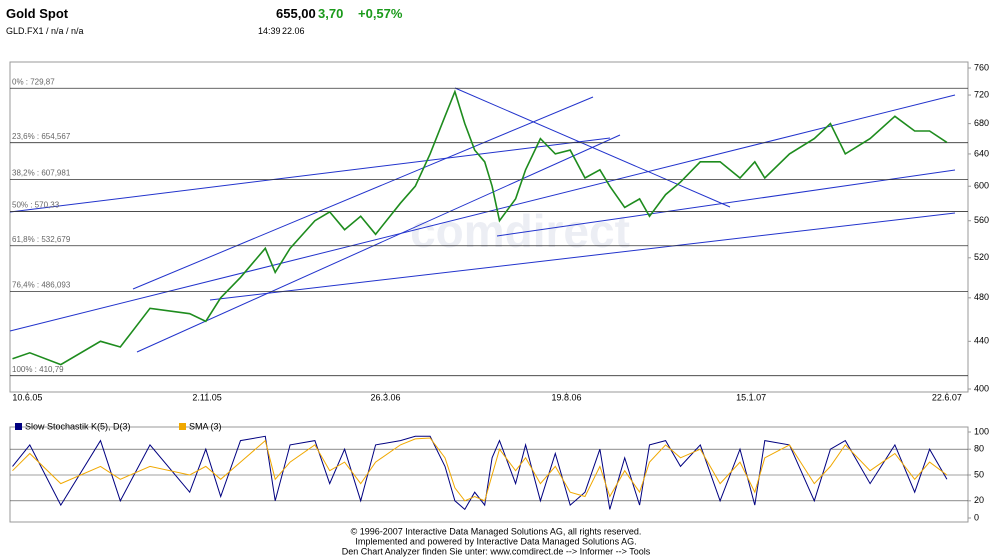  I want to click on title: Gold Spot, so click(37, 13).